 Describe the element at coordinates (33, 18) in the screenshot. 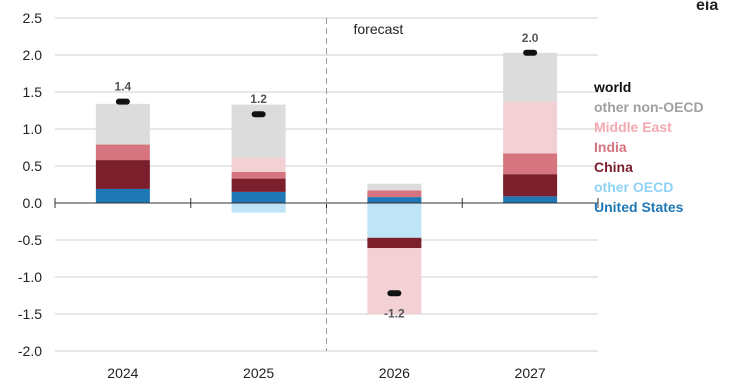

I see `y-tick-label: 2.5` at that location.